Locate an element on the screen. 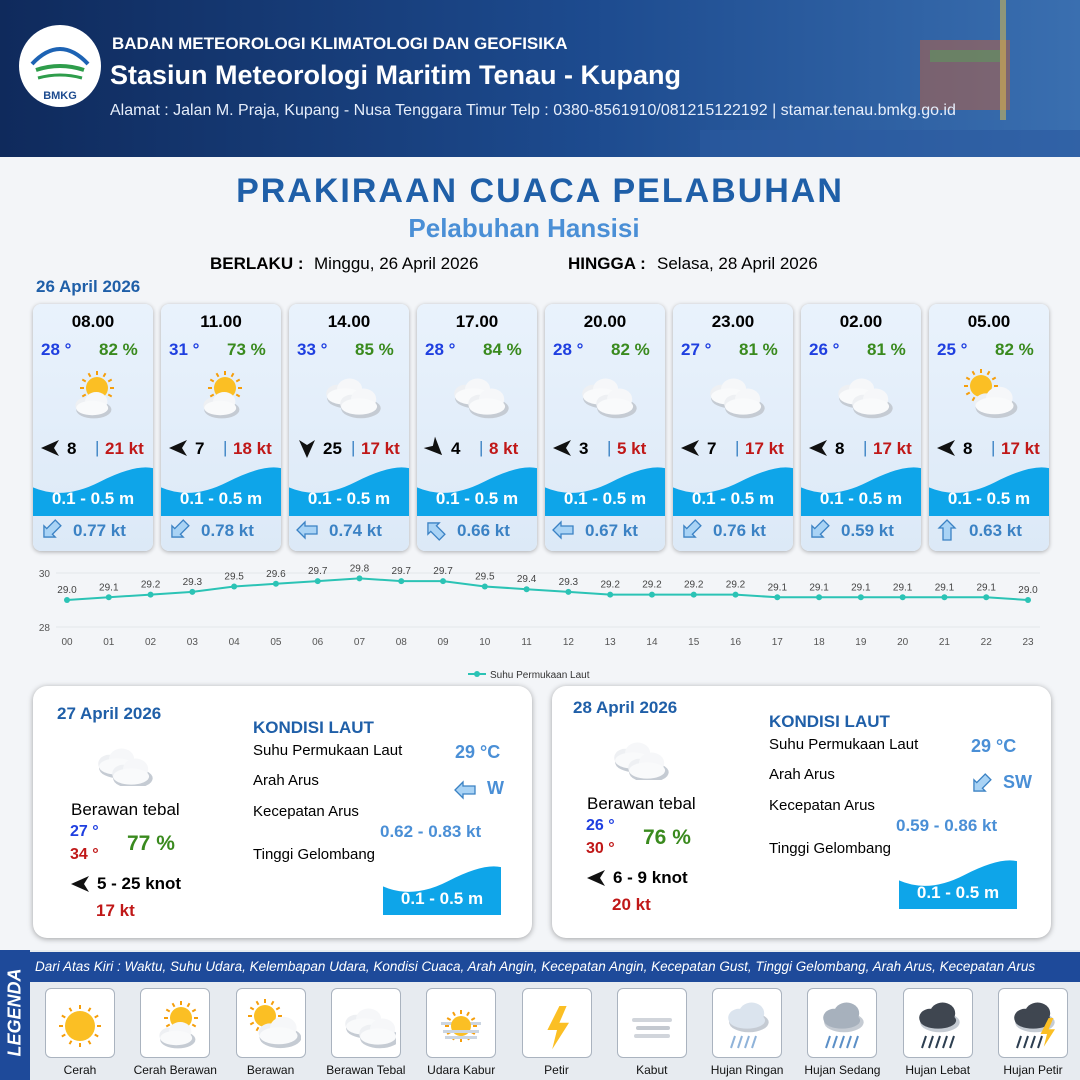 The image size is (1080, 1080). y-tick-label: 28 is located at coordinates (45, 628).